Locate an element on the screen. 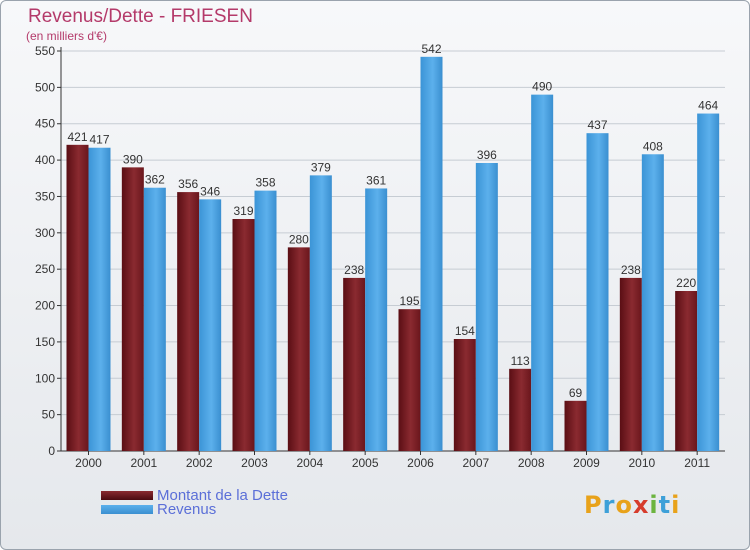 The width and height of the screenshot is (750, 550). data-label: 280 is located at coordinates (299, 239).